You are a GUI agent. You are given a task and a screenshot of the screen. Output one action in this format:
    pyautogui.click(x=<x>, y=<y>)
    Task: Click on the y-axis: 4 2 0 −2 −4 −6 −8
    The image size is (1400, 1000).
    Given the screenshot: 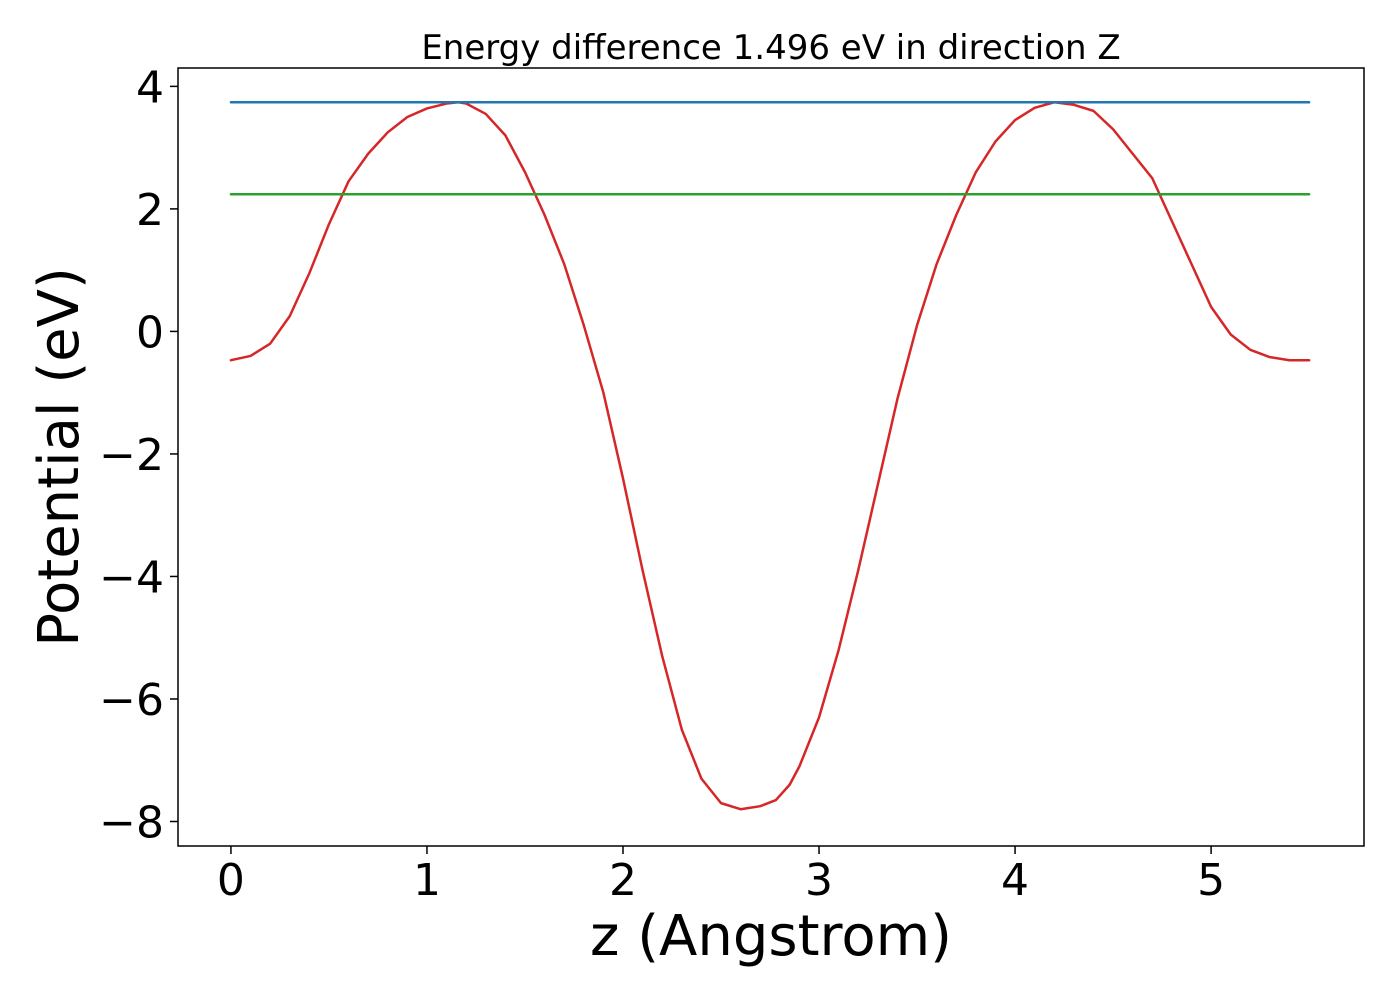 What is the action you would take?
    pyautogui.click(x=138, y=455)
    